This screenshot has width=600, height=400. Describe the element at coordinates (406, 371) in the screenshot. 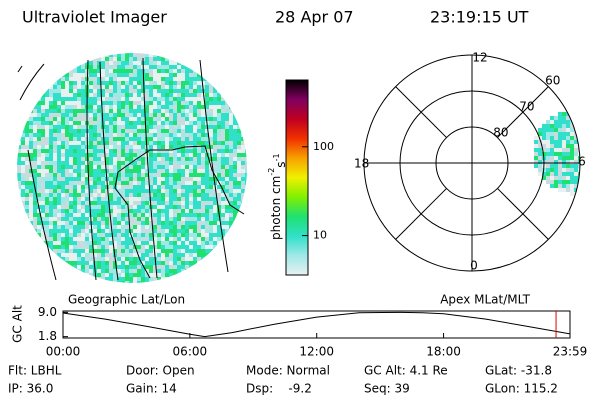

I see `footer-field: GC Alt: 4.1 Re` at that location.